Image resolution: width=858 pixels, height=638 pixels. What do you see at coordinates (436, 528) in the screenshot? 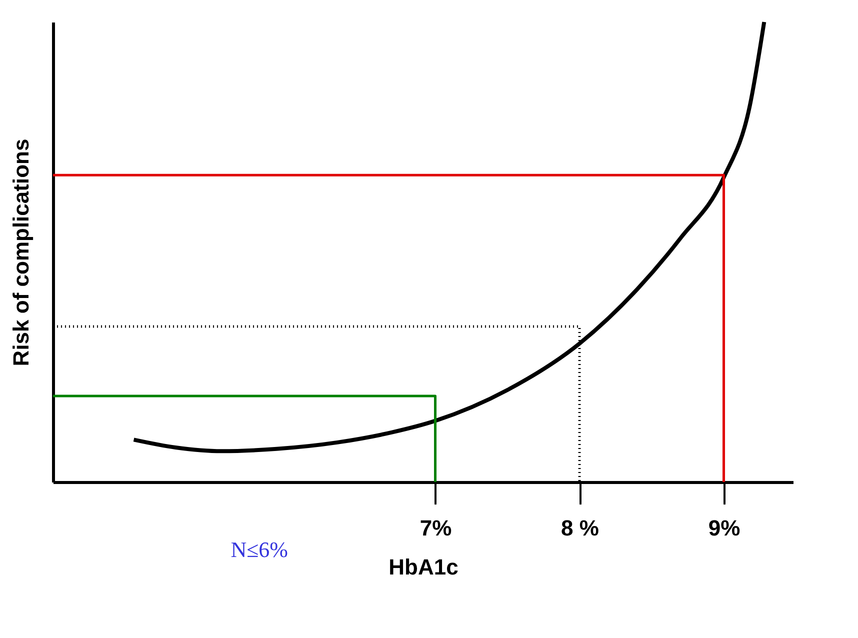
I see `x-tick-label: 7%` at bounding box center [436, 528].